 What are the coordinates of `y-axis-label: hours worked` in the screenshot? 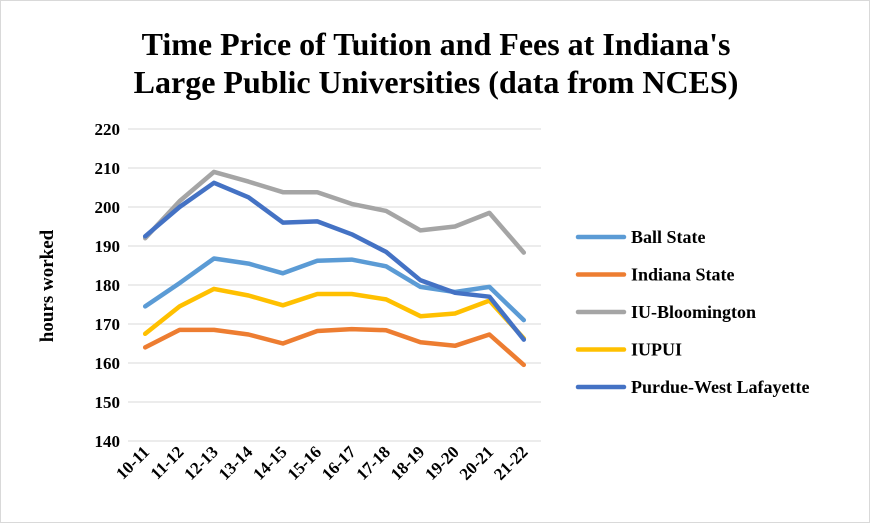 It's located at (47, 285).